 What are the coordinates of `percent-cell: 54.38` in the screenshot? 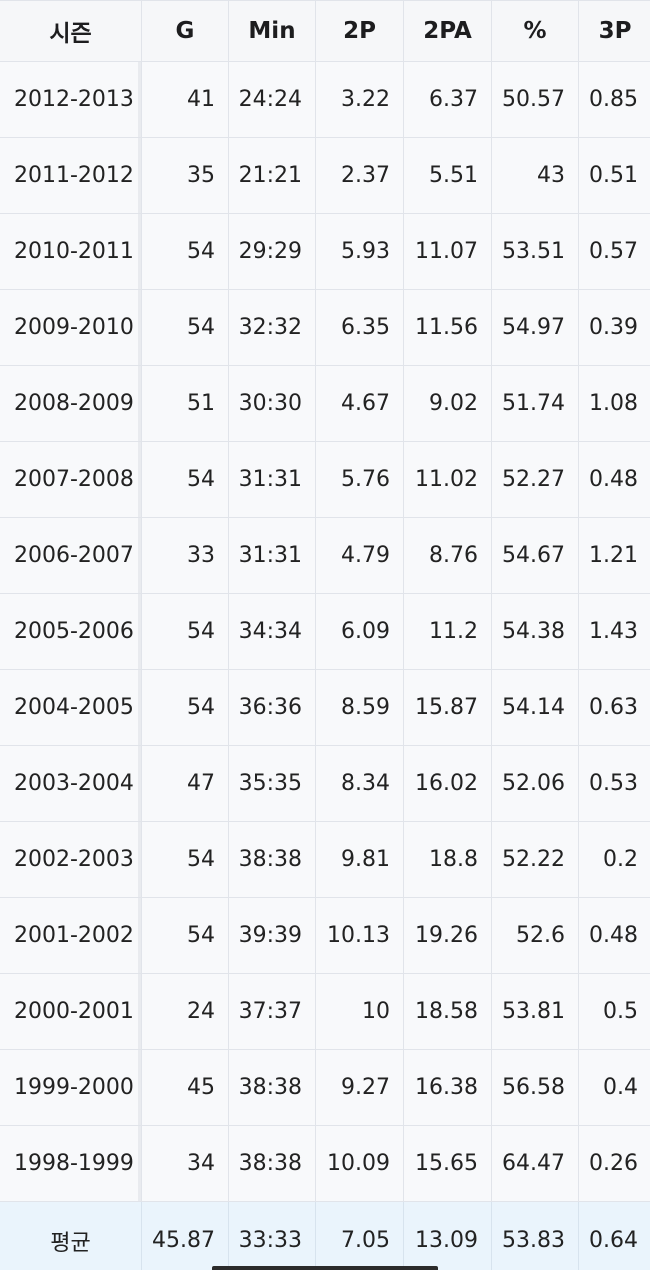 It's located at (535, 631).